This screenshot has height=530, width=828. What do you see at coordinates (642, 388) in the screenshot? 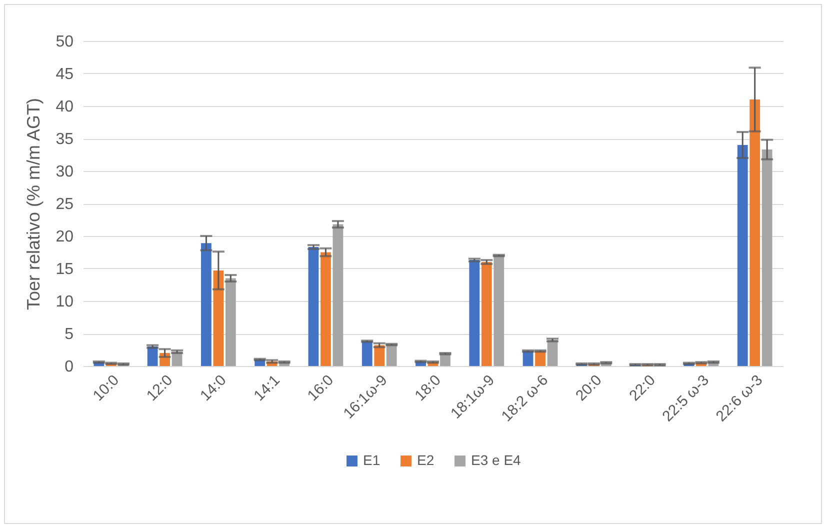
I see `x-tick-label: 22:0` at bounding box center [642, 388].